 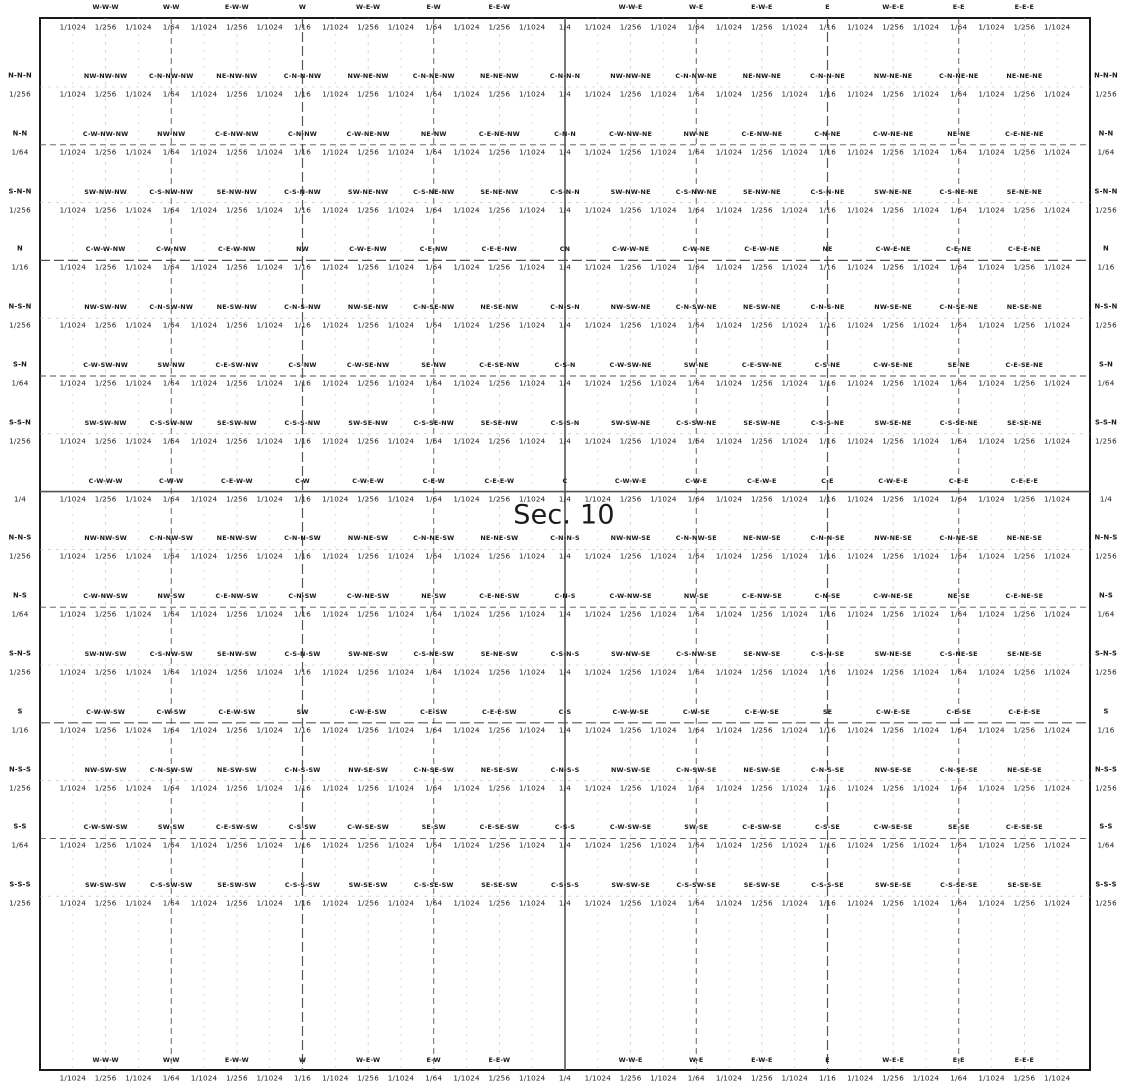 What do you see at coordinates (171, 653) in the screenshot?
I see `aliquot-label: C-S-NW-SW` at bounding box center [171, 653].